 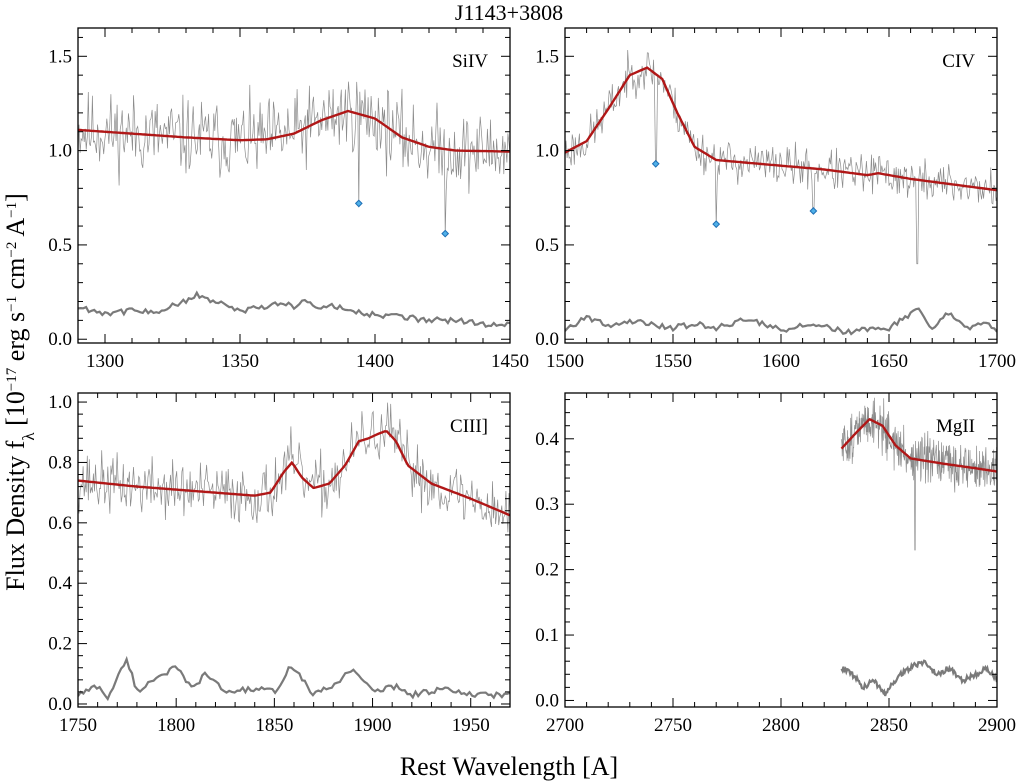 What do you see at coordinates (509, 766) in the screenshot?
I see `x-axis-title: Rest Wavelength [A]` at bounding box center [509, 766].